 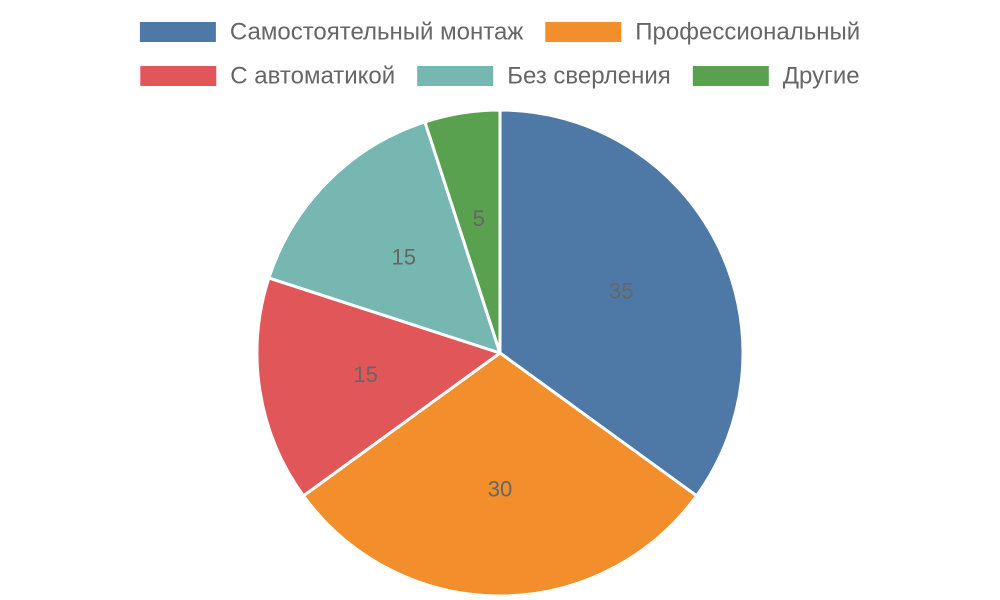 I want to click on legend-item-4: Без сверления, so click(x=544, y=76).